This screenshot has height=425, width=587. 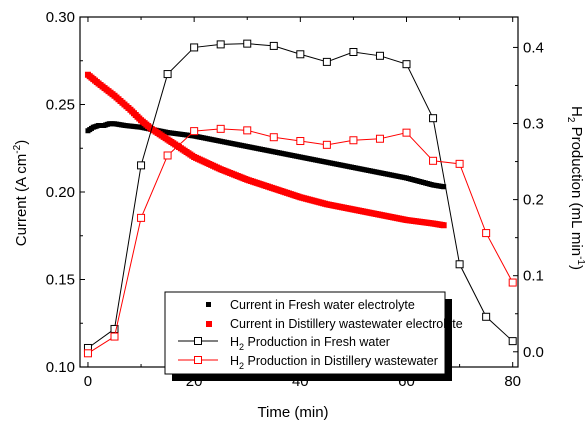 What do you see at coordinates (292, 412) in the screenshot?
I see `x-axis-title: Time (min)` at bounding box center [292, 412].